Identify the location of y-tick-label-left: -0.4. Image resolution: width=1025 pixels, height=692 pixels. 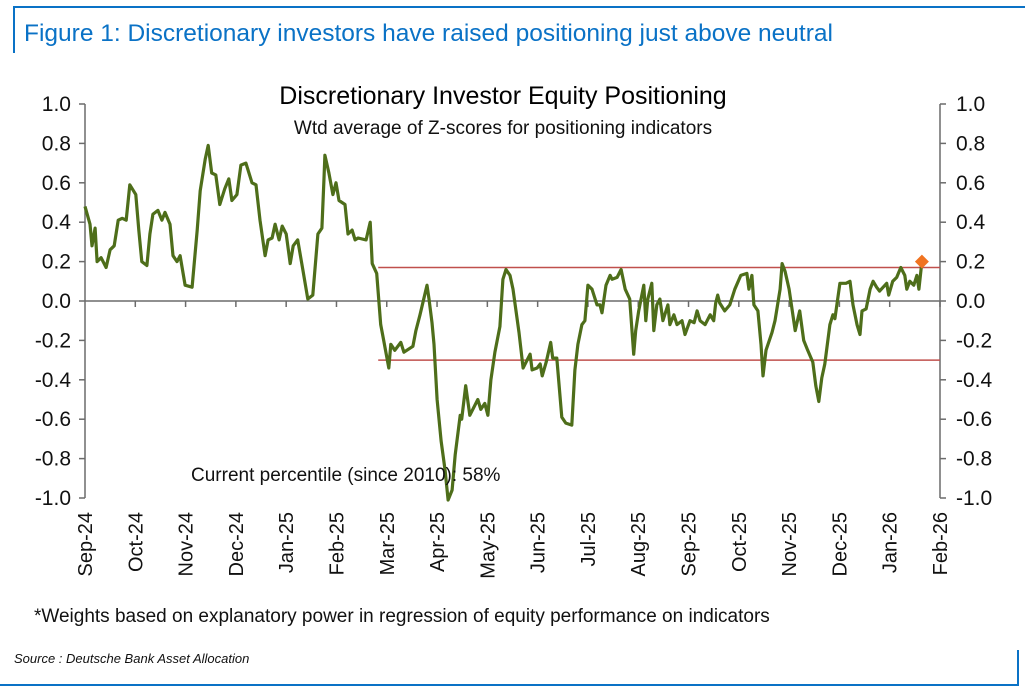
(53, 380).